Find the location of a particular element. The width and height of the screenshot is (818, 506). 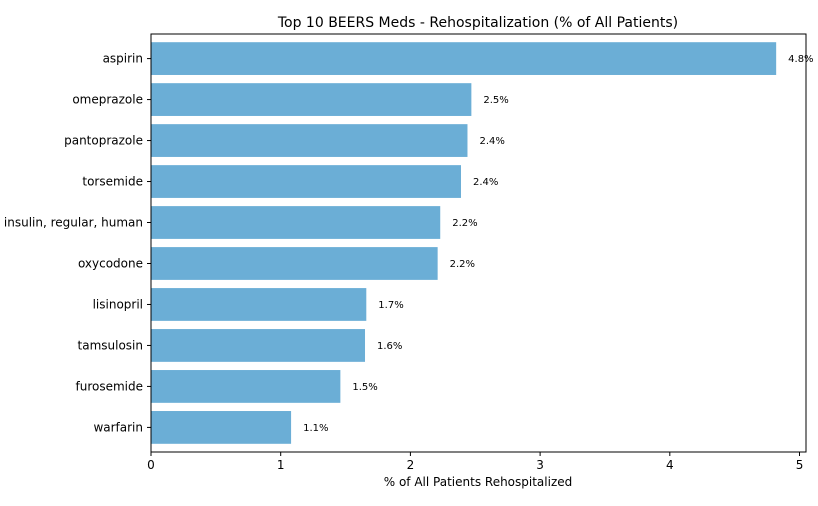

data-label: 1.5% is located at coordinates (364, 387).